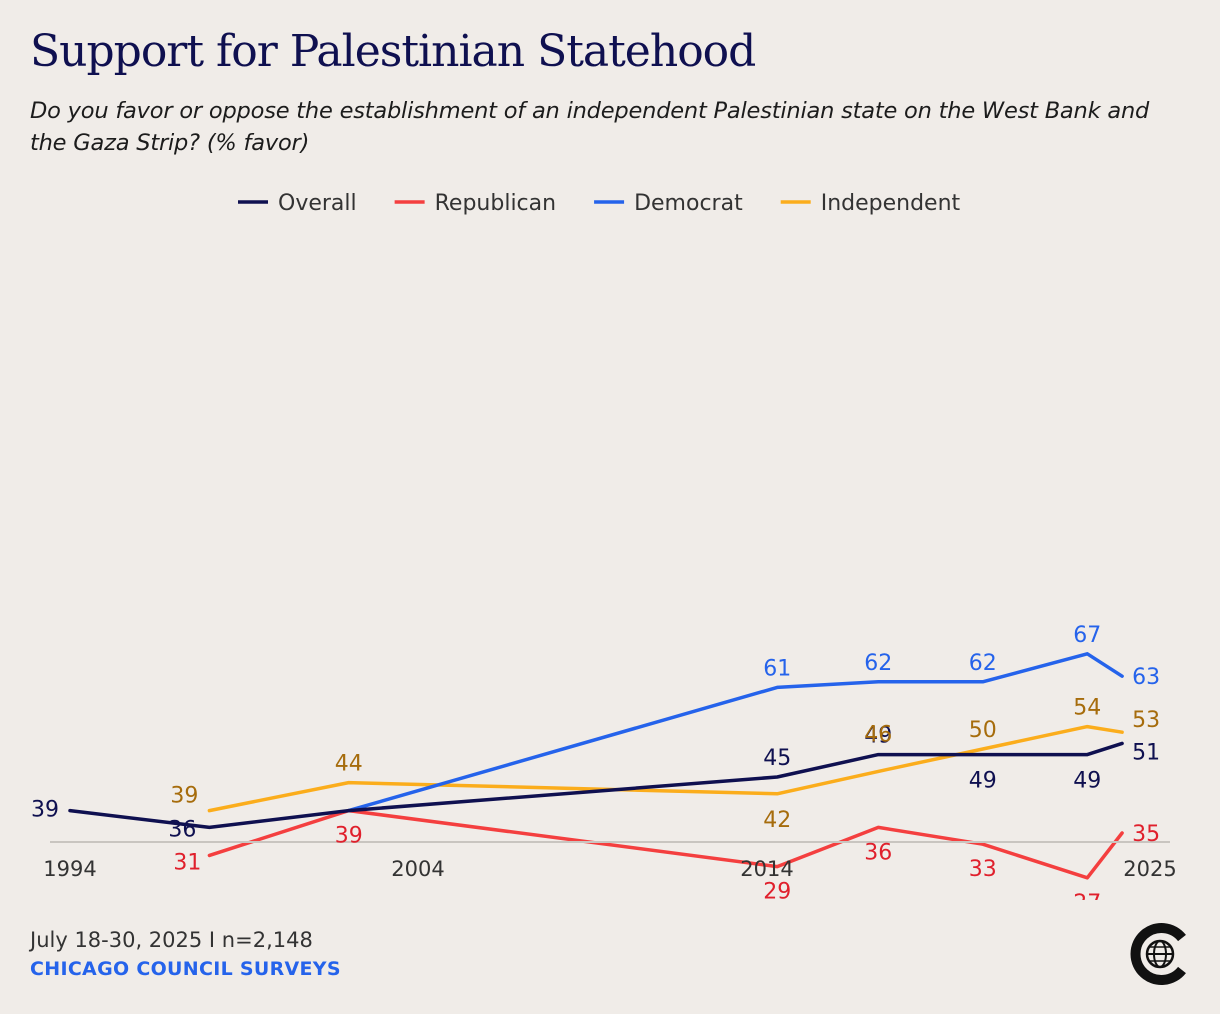 The height and width of the screenshot is (1014, 1220). What do you see at coordinates (891, 203) in the screenshot?
I see `legend-label-independent: Independent` at bounding box center [891, 203].